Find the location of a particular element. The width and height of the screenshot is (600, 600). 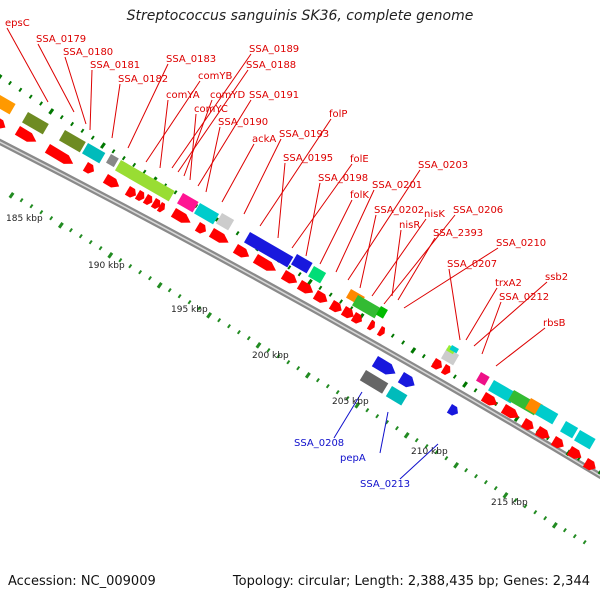

gene-label: SSA_0188 is located at coordinates (271, 65).